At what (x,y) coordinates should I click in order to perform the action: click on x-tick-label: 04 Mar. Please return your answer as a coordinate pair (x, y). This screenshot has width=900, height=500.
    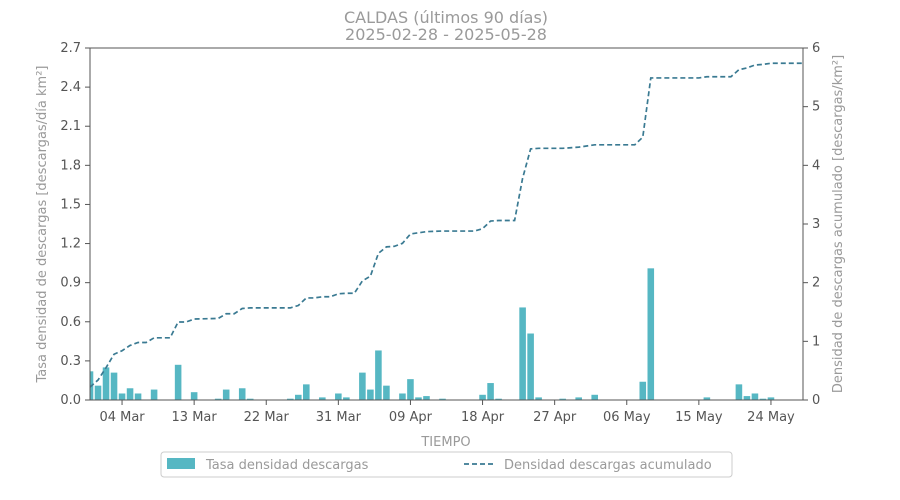
    Looking at the image, I should click on (122, 417).